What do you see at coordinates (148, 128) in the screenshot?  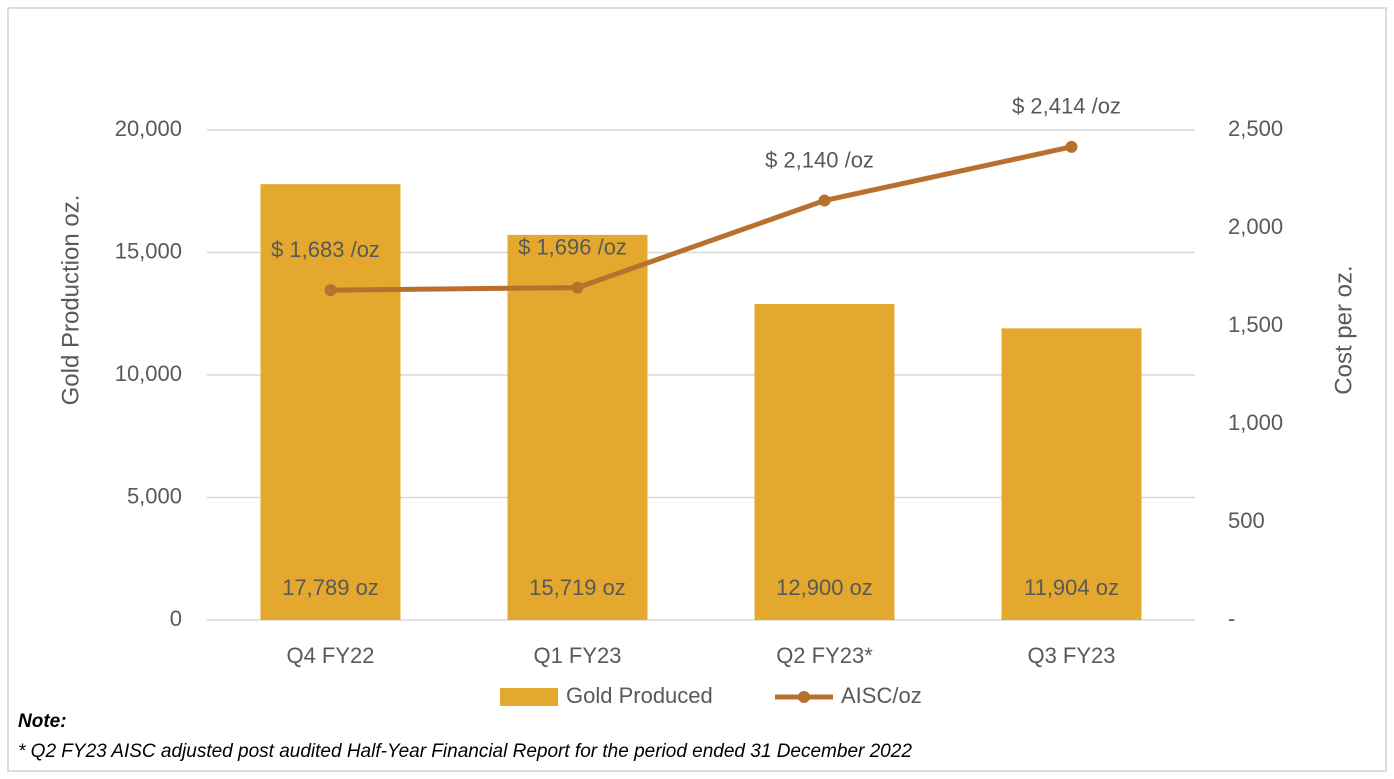 I see `y-tick-label: 20,000` at bounding box center [148, 128].